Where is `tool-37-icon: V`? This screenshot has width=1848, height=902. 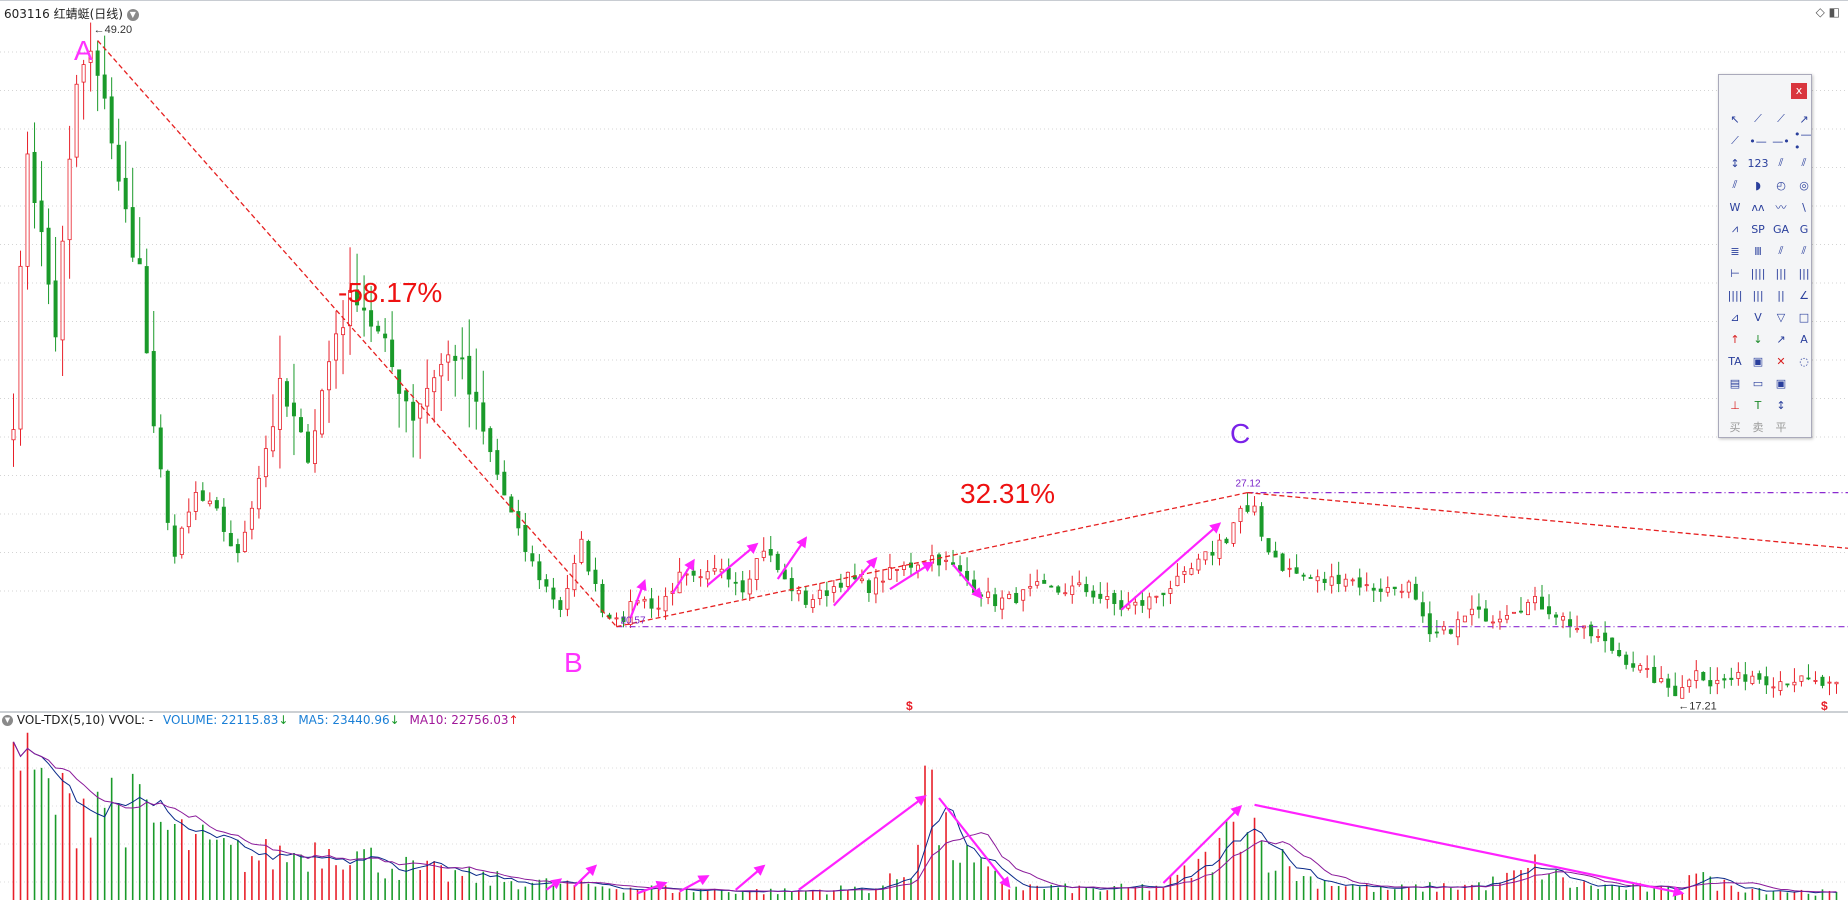 tool-37-icon: V is located at coordinates (1758, 317).